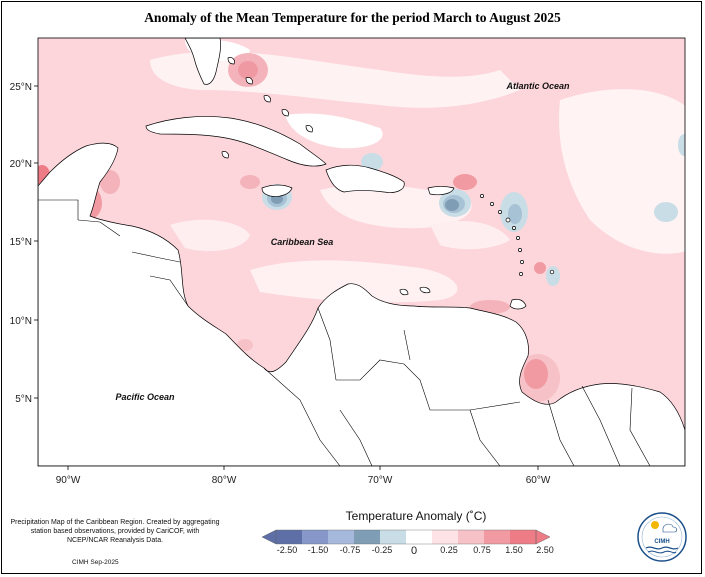  What do you see at coordinates (303, 468) in the screenshot?
I see `lon-ticks` at bounding box center [303, 468].